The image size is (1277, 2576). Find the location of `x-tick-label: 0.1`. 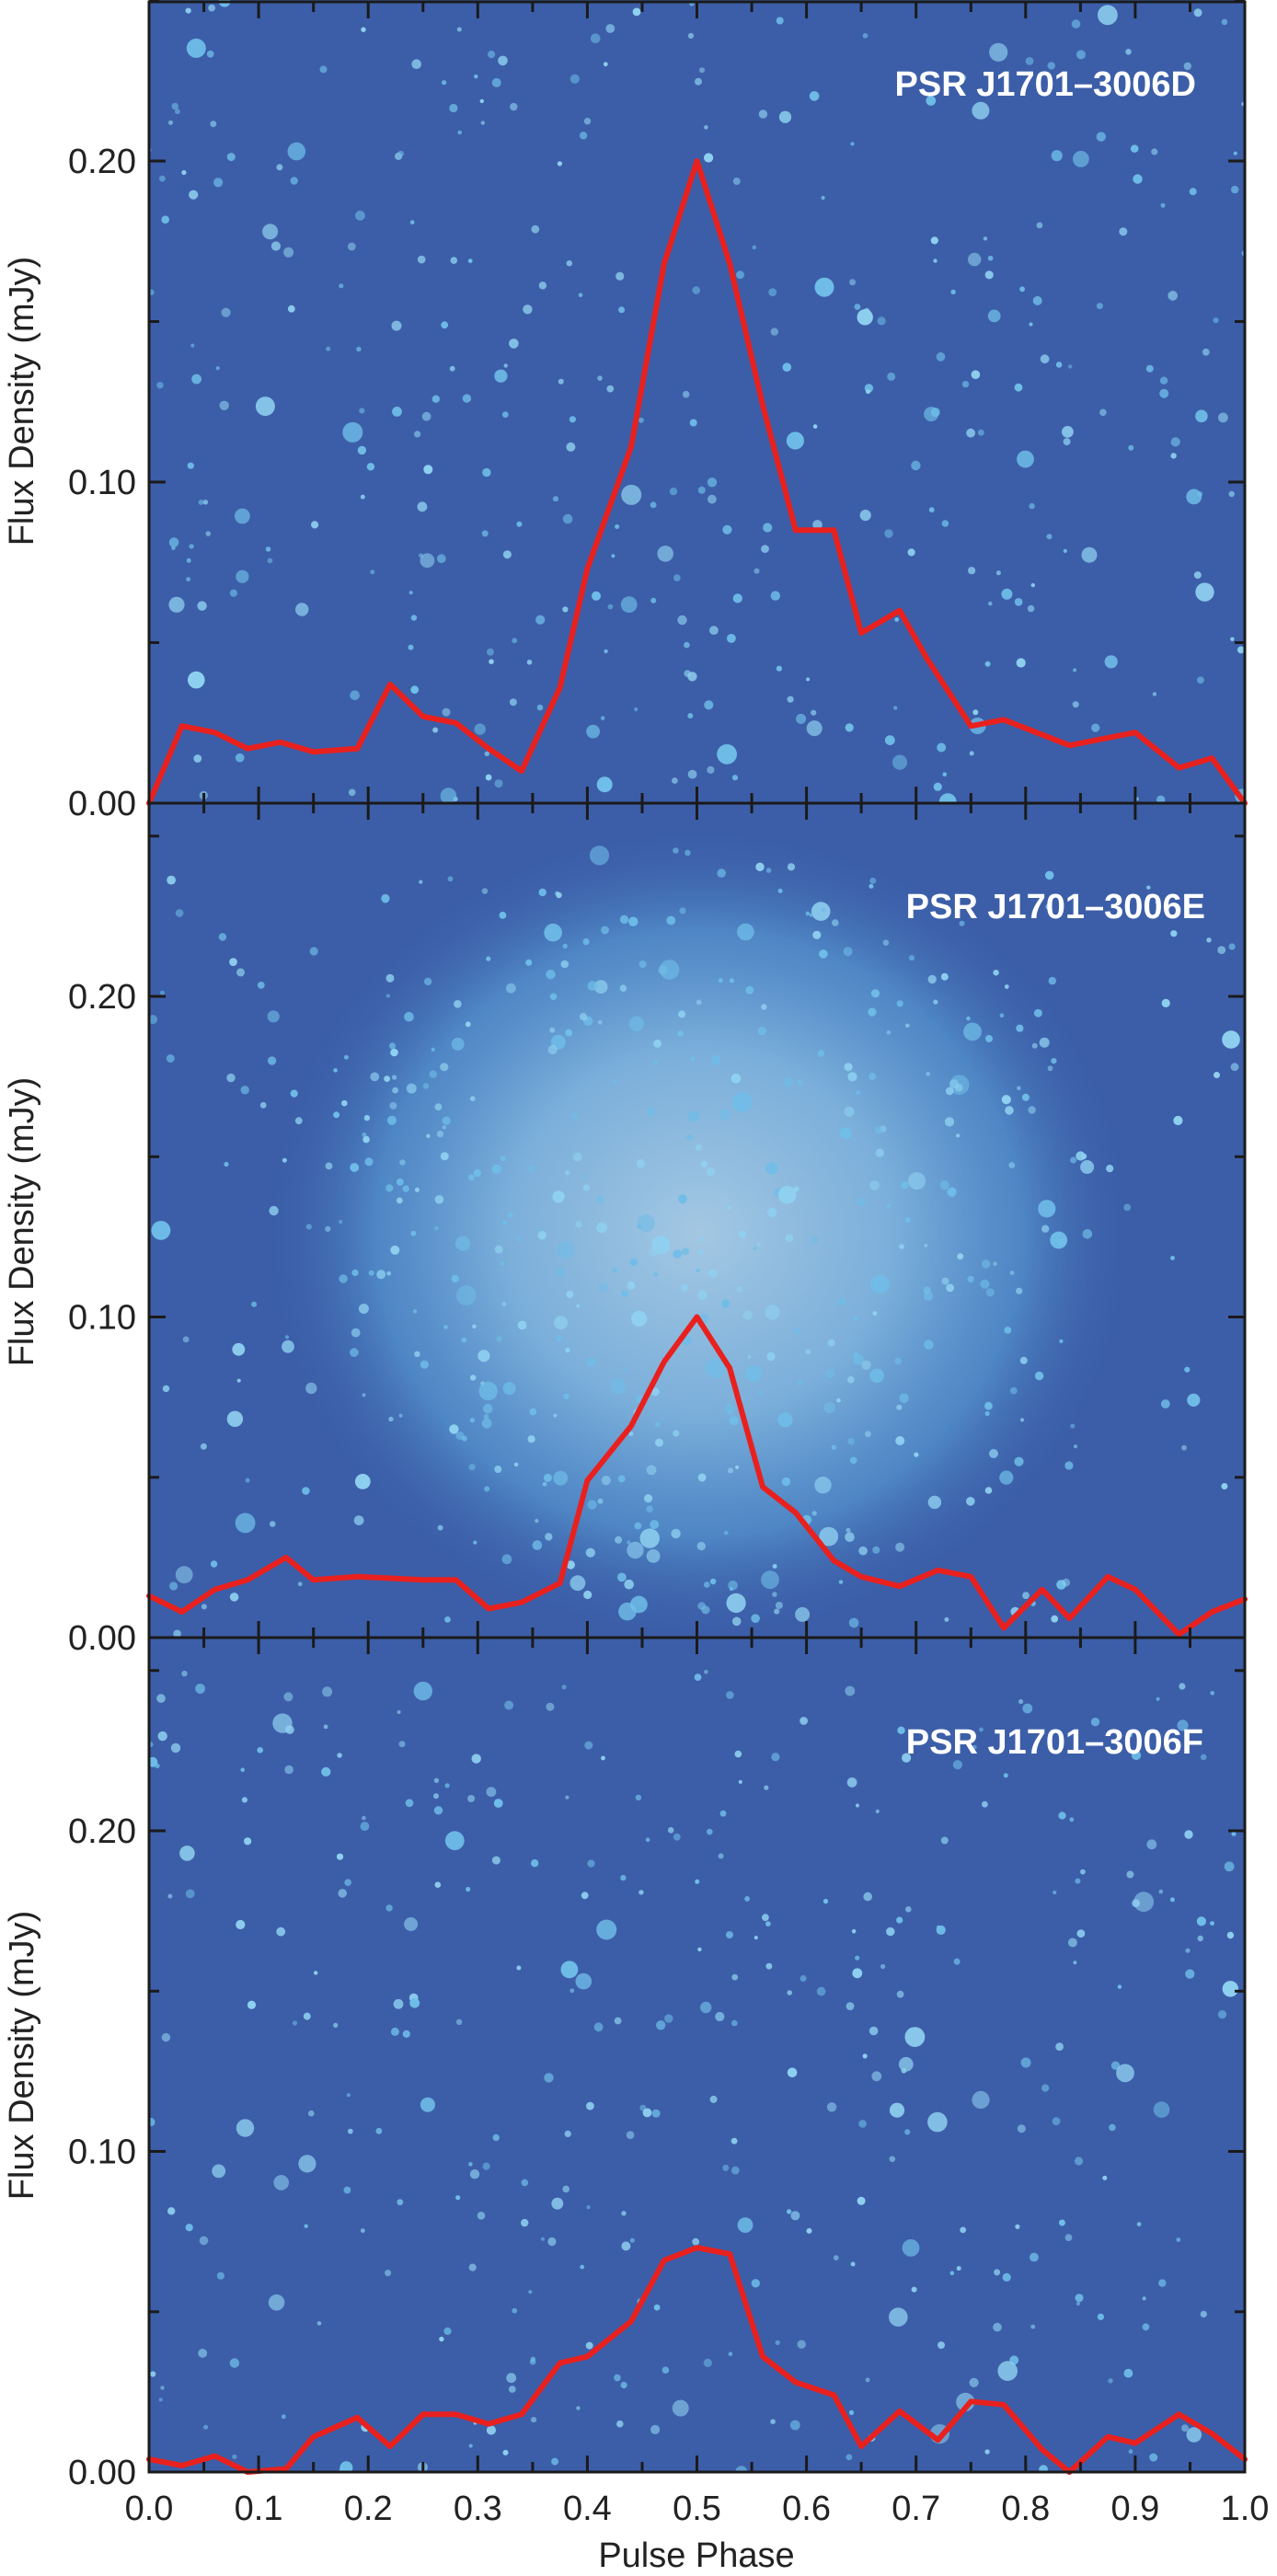

x-tick-label: 0.1 is located at coordinates (259, 2509).